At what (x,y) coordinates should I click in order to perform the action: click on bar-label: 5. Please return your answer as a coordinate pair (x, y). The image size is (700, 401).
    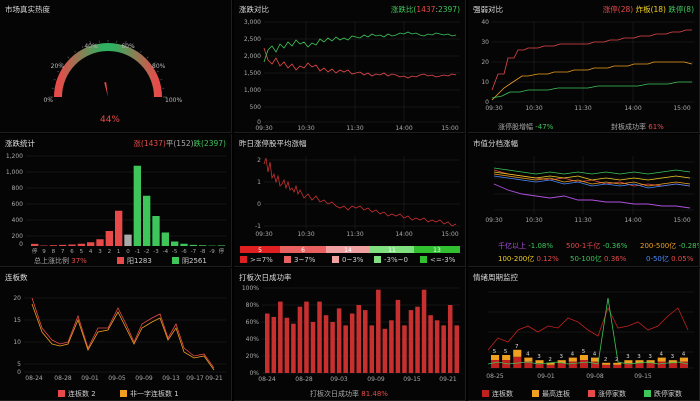
    Looking at the image, I should click on (506, 352).